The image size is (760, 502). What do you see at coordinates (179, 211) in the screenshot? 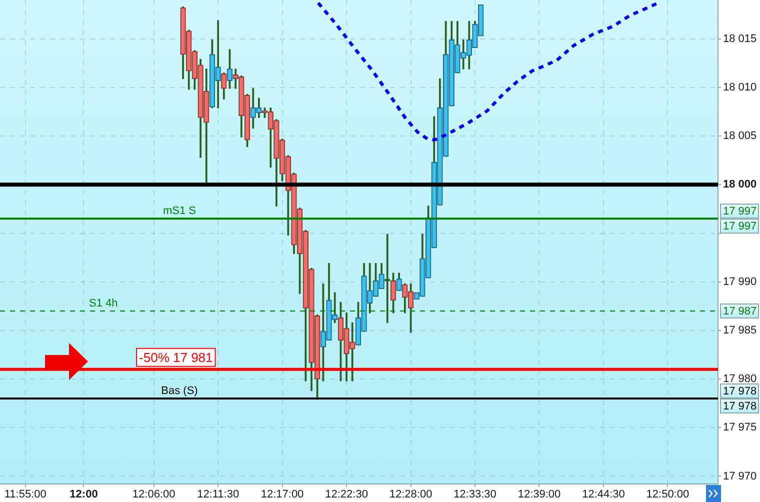
I see `ref-line-label: mS1 S` at bounding box center [179, 211].